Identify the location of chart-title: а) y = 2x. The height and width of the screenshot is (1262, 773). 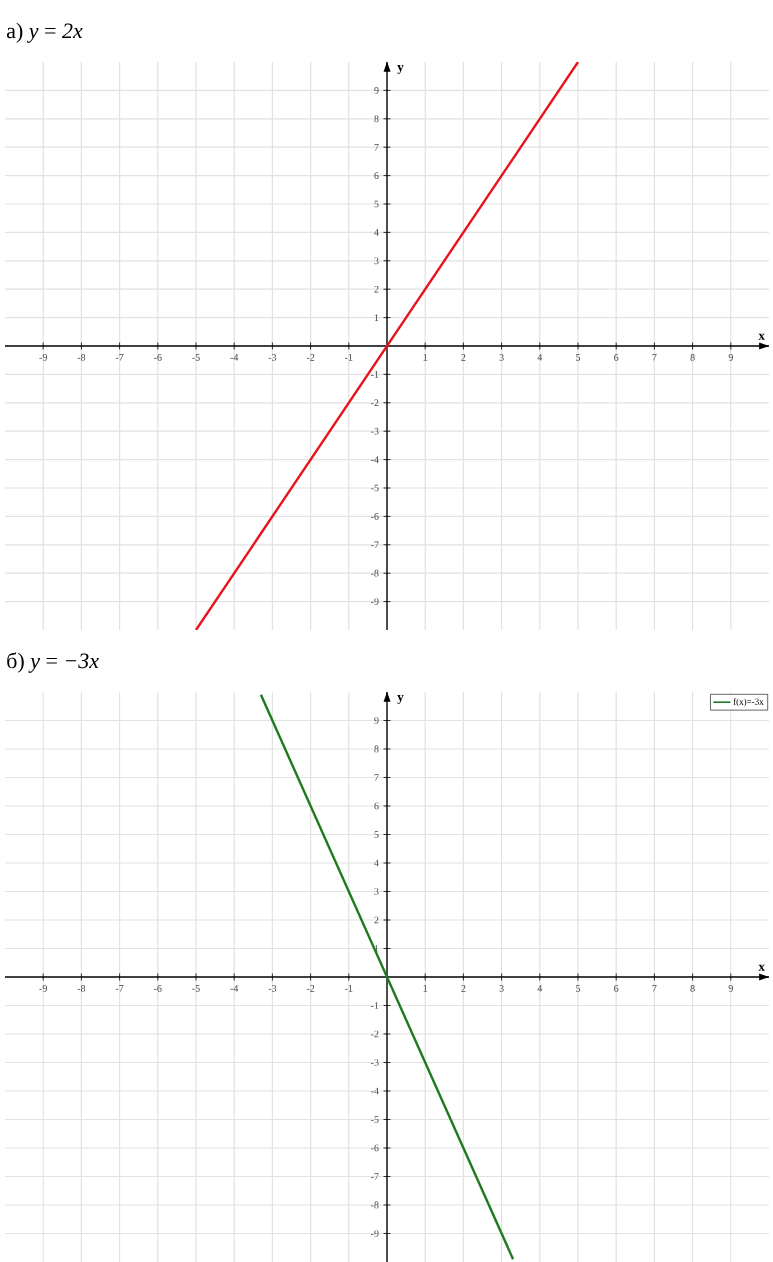
(44, 32).